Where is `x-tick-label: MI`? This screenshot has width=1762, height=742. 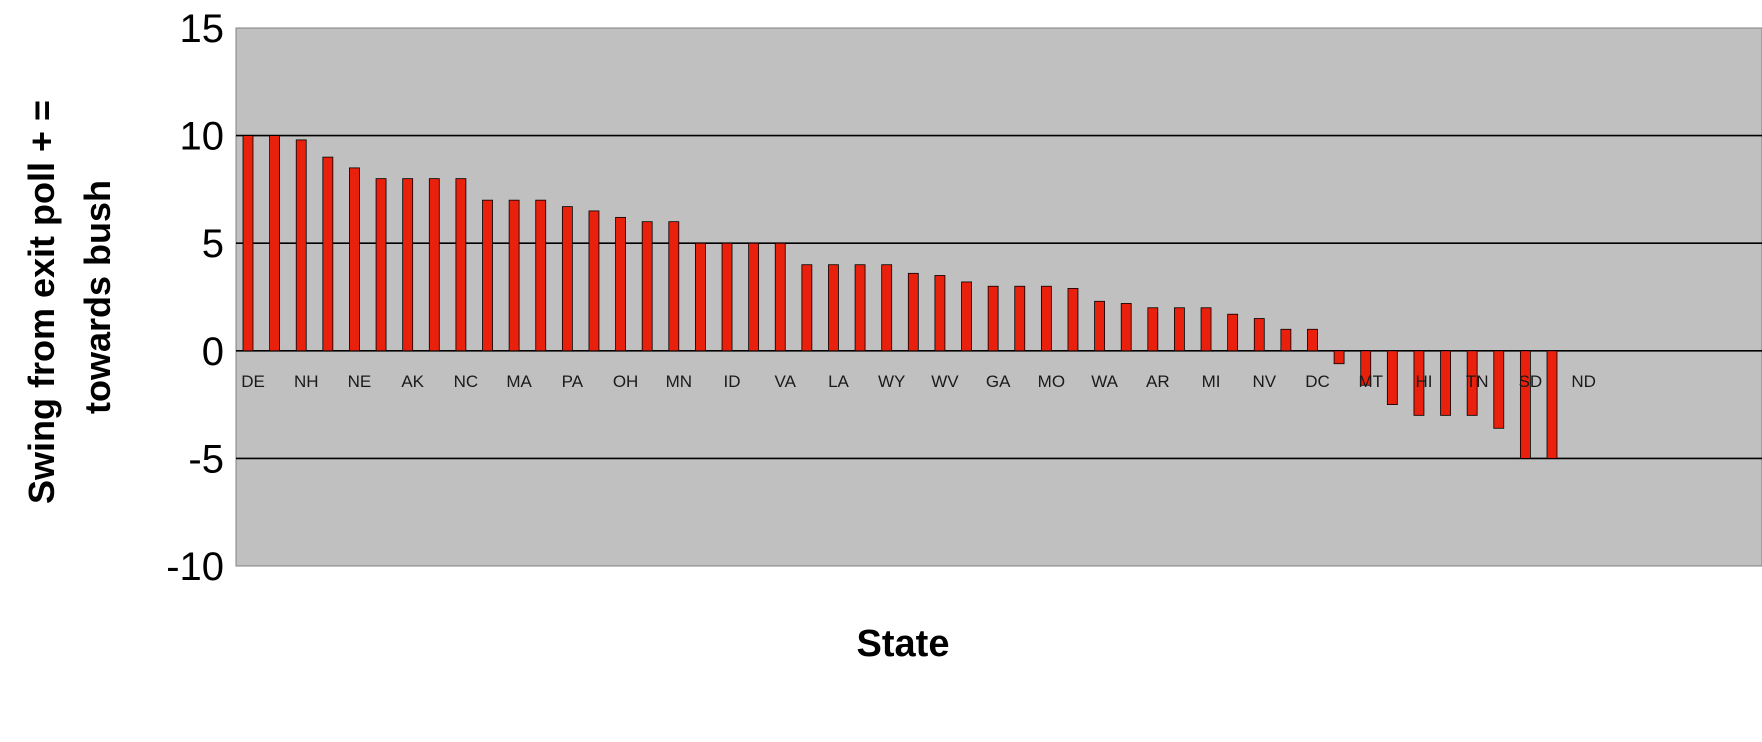
x-tick-label: MI is located at coordinates (1211, 381).